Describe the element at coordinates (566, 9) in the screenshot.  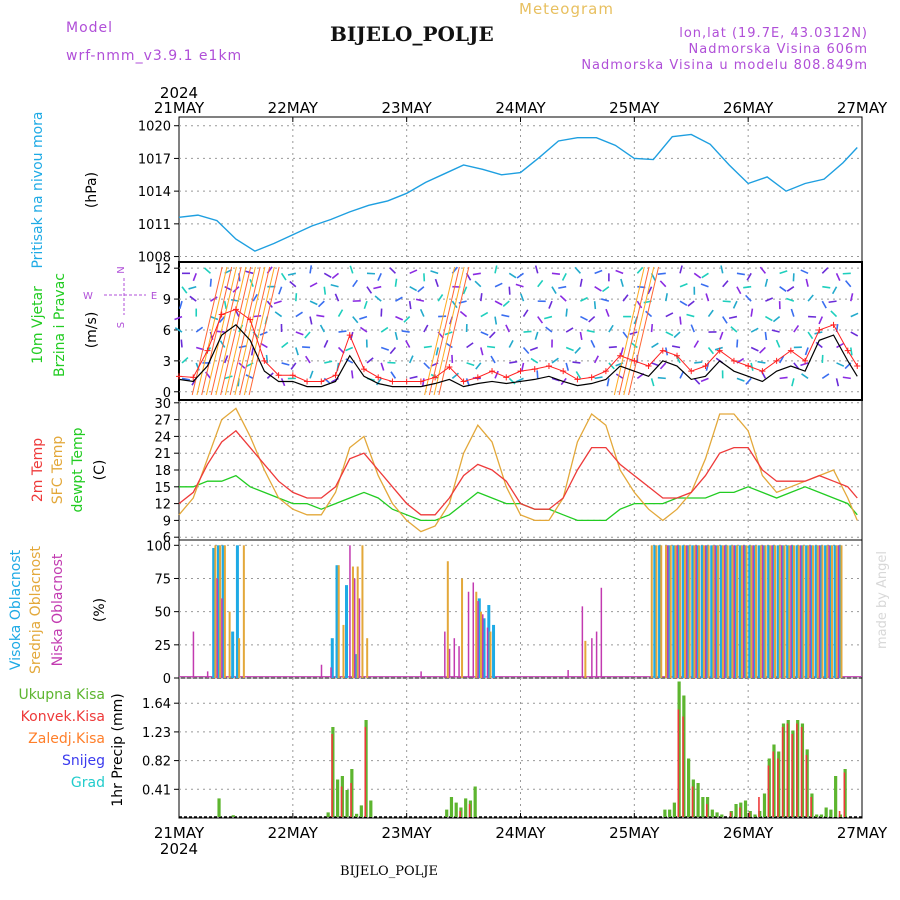
I see `product-title: Meteogram` at that location.